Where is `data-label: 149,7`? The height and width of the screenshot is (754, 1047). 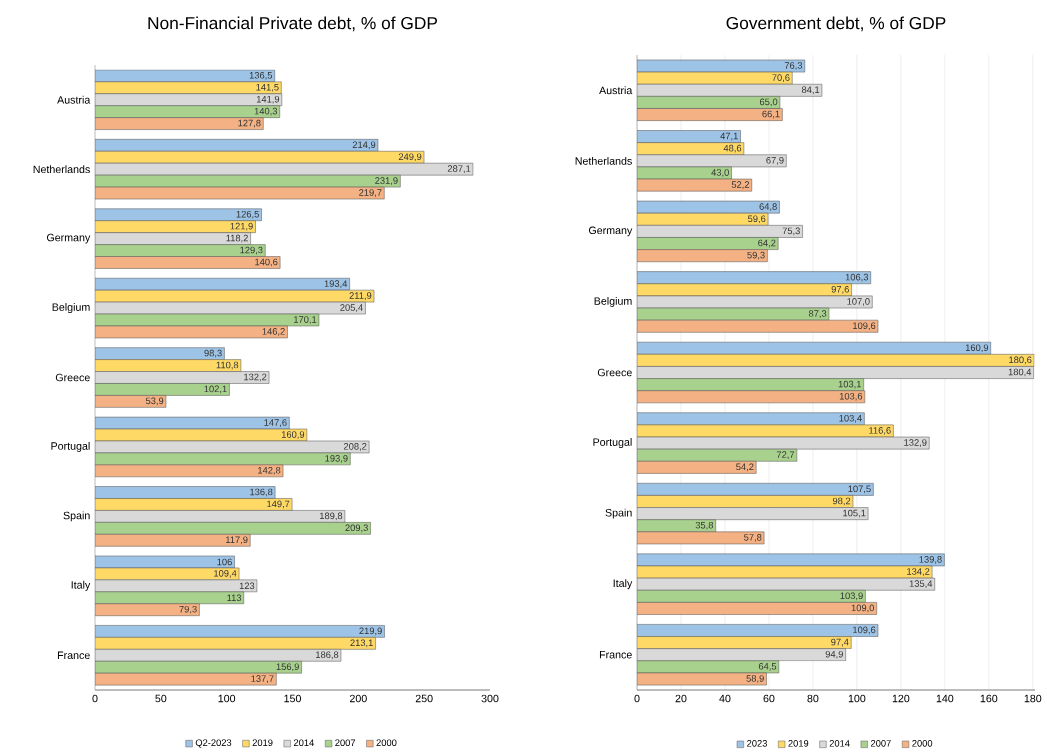 data-label: 149,7 is located at coordinates (278, 504).